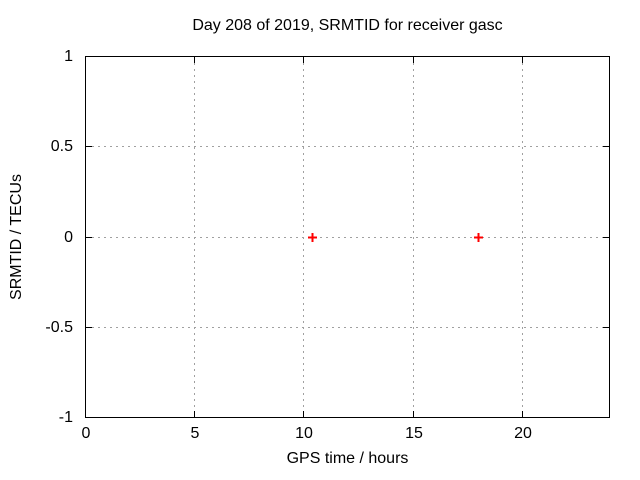 Image resolution: width=640 pixels, height=480 pixels. What do you see at coordinates (61, 146) in the screenshot?
I see `y-tick-label: 0.5` at bounding box center [61, 146].